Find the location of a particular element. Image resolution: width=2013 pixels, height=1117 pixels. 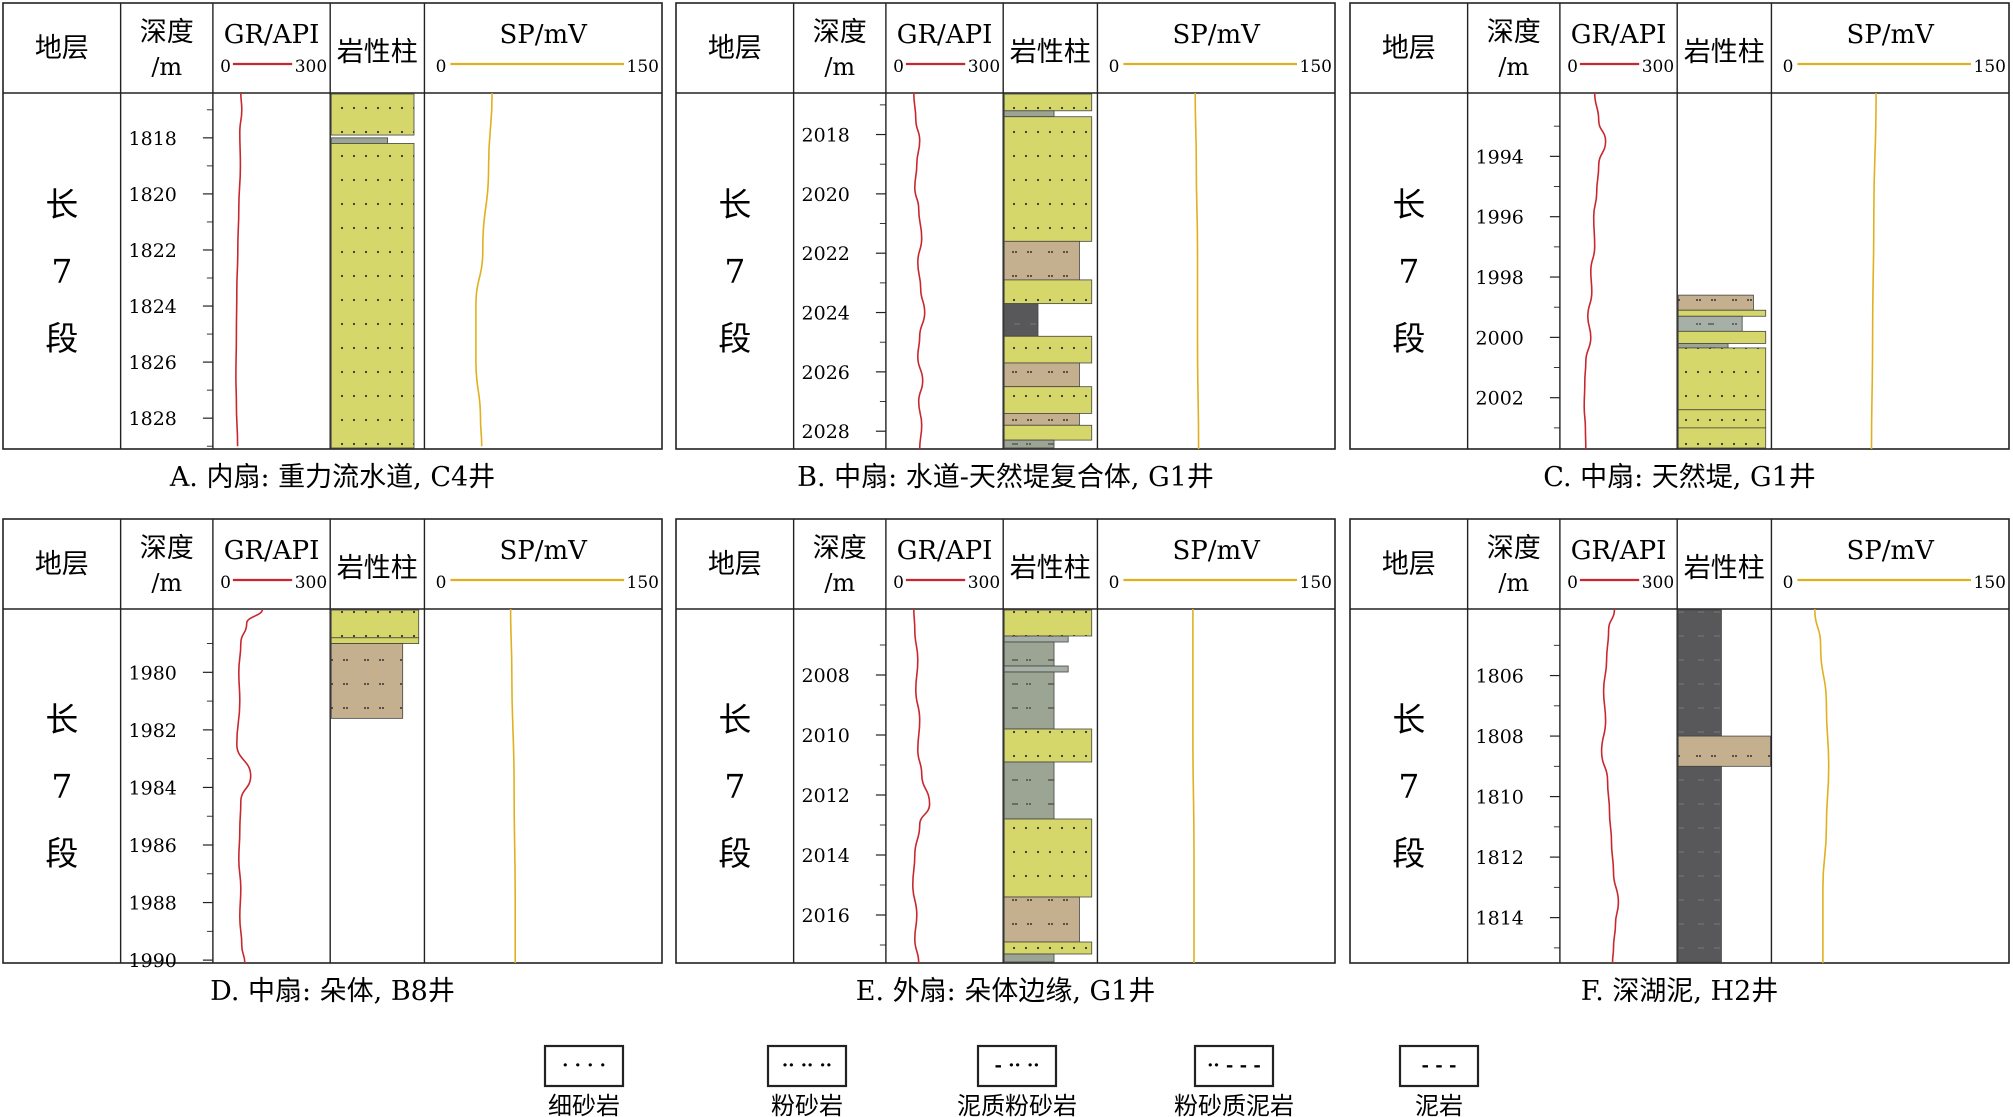

legend-symbol: ·· ·· ·· is located at coordinates (807, 1065).